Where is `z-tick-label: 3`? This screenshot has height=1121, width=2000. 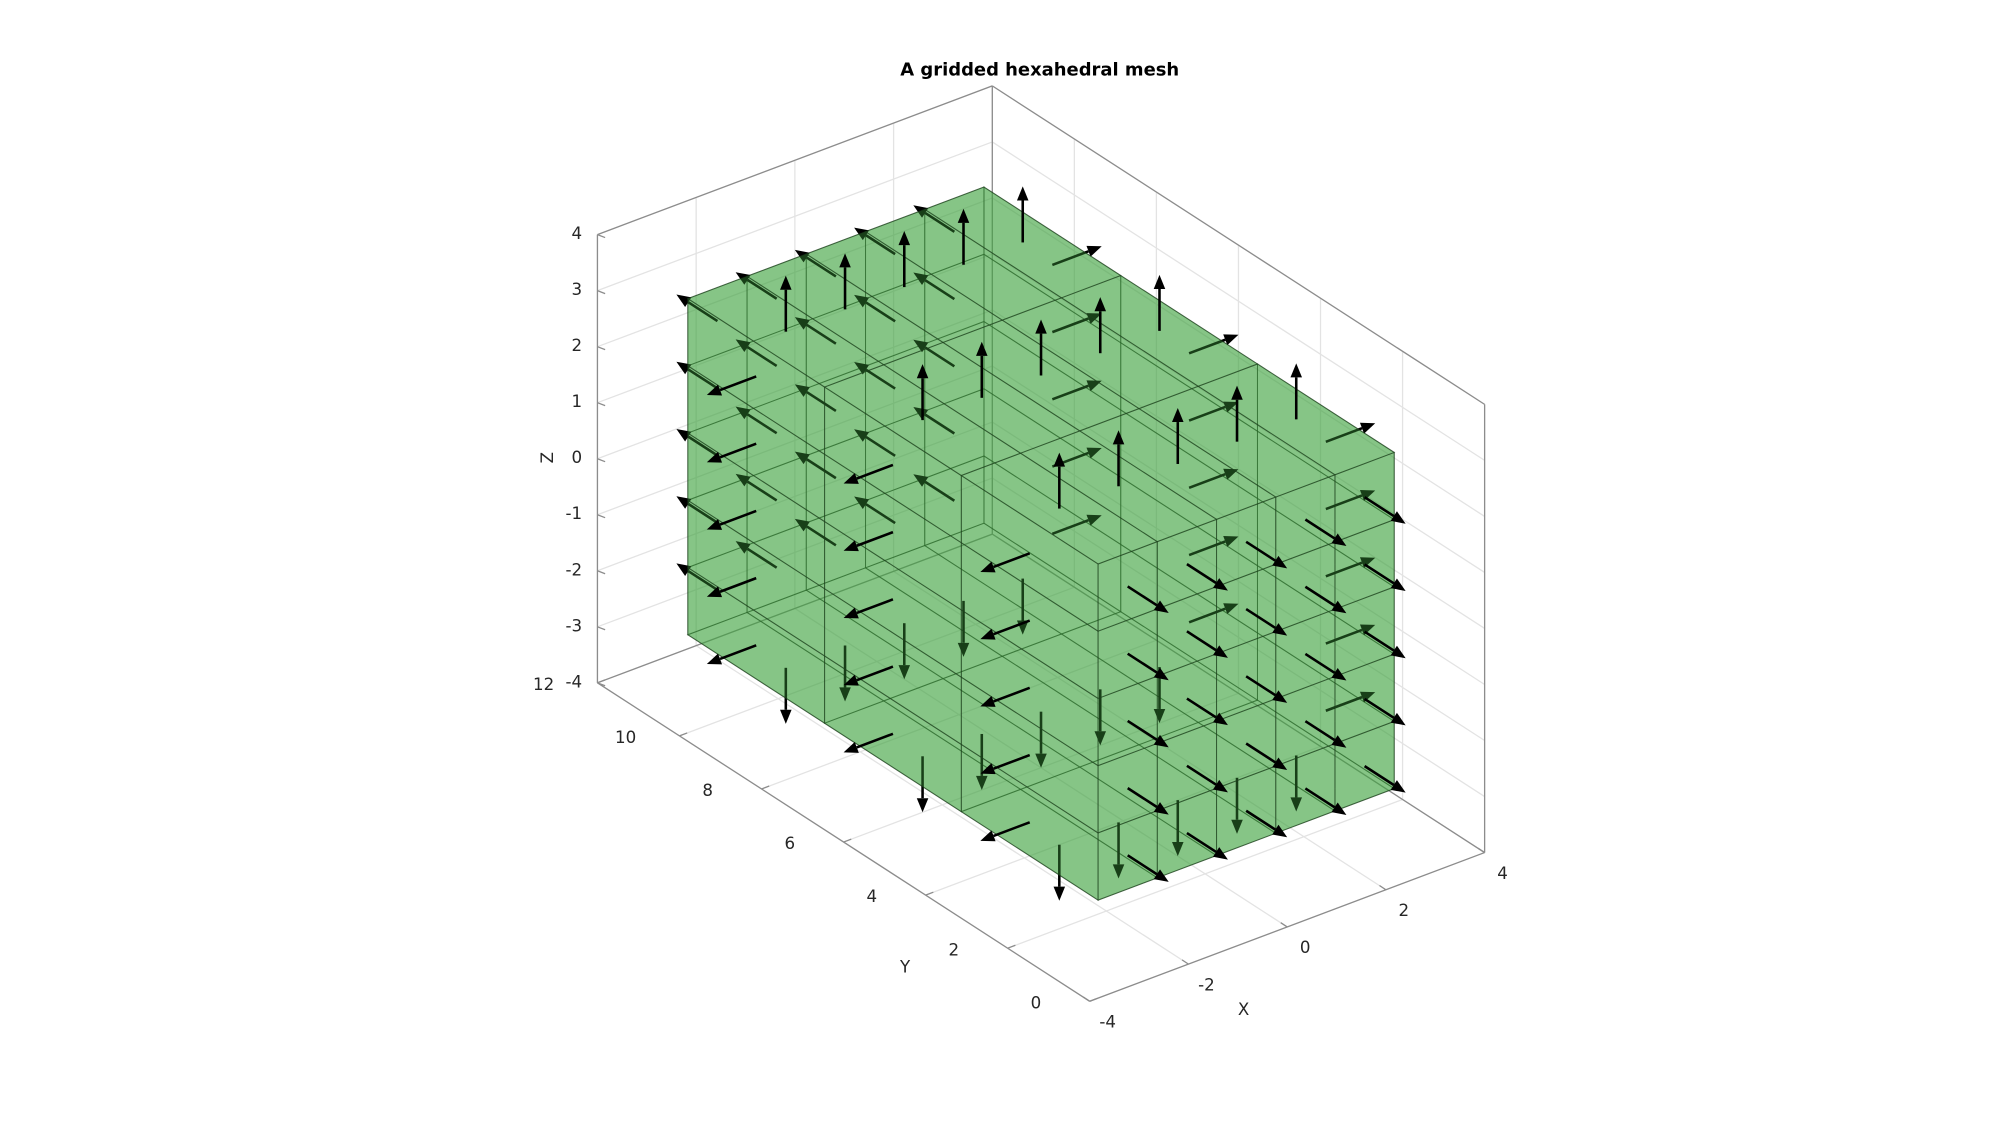
z-tick-label: 3 is located at coordinates (576, 289).